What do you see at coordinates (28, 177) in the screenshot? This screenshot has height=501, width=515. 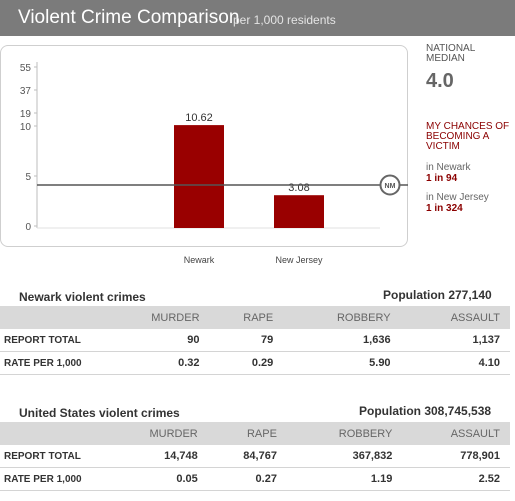 I see `y-tick-label: 5` at bounding box center [28, 177].